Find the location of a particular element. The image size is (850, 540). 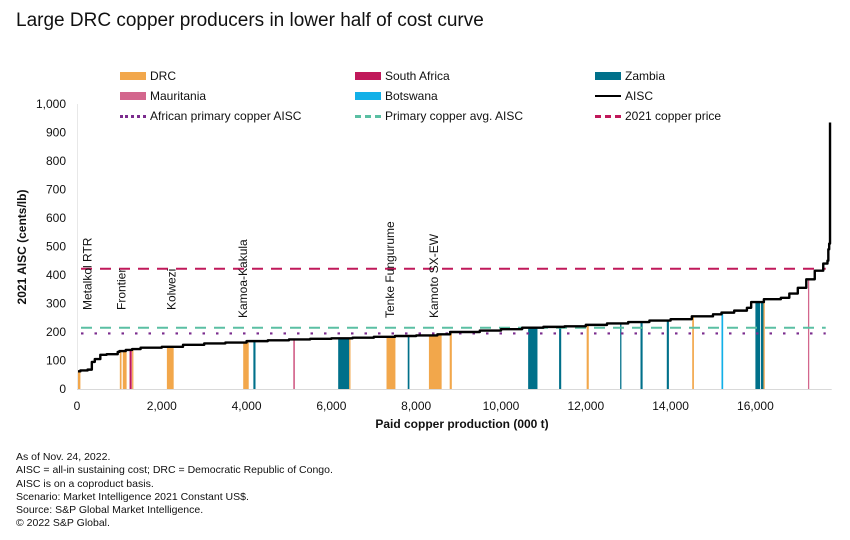

y-tick-label: 400 is located at coordinates (56, 275).